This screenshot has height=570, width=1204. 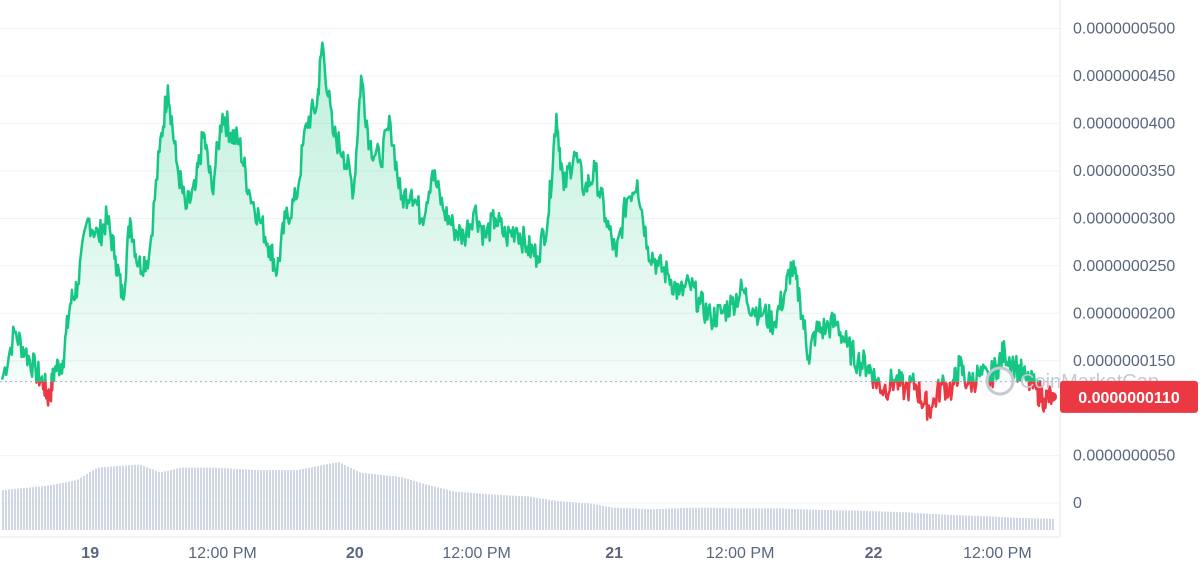 I want to click on x-tick-label: 21, so click(x=614, y=553).